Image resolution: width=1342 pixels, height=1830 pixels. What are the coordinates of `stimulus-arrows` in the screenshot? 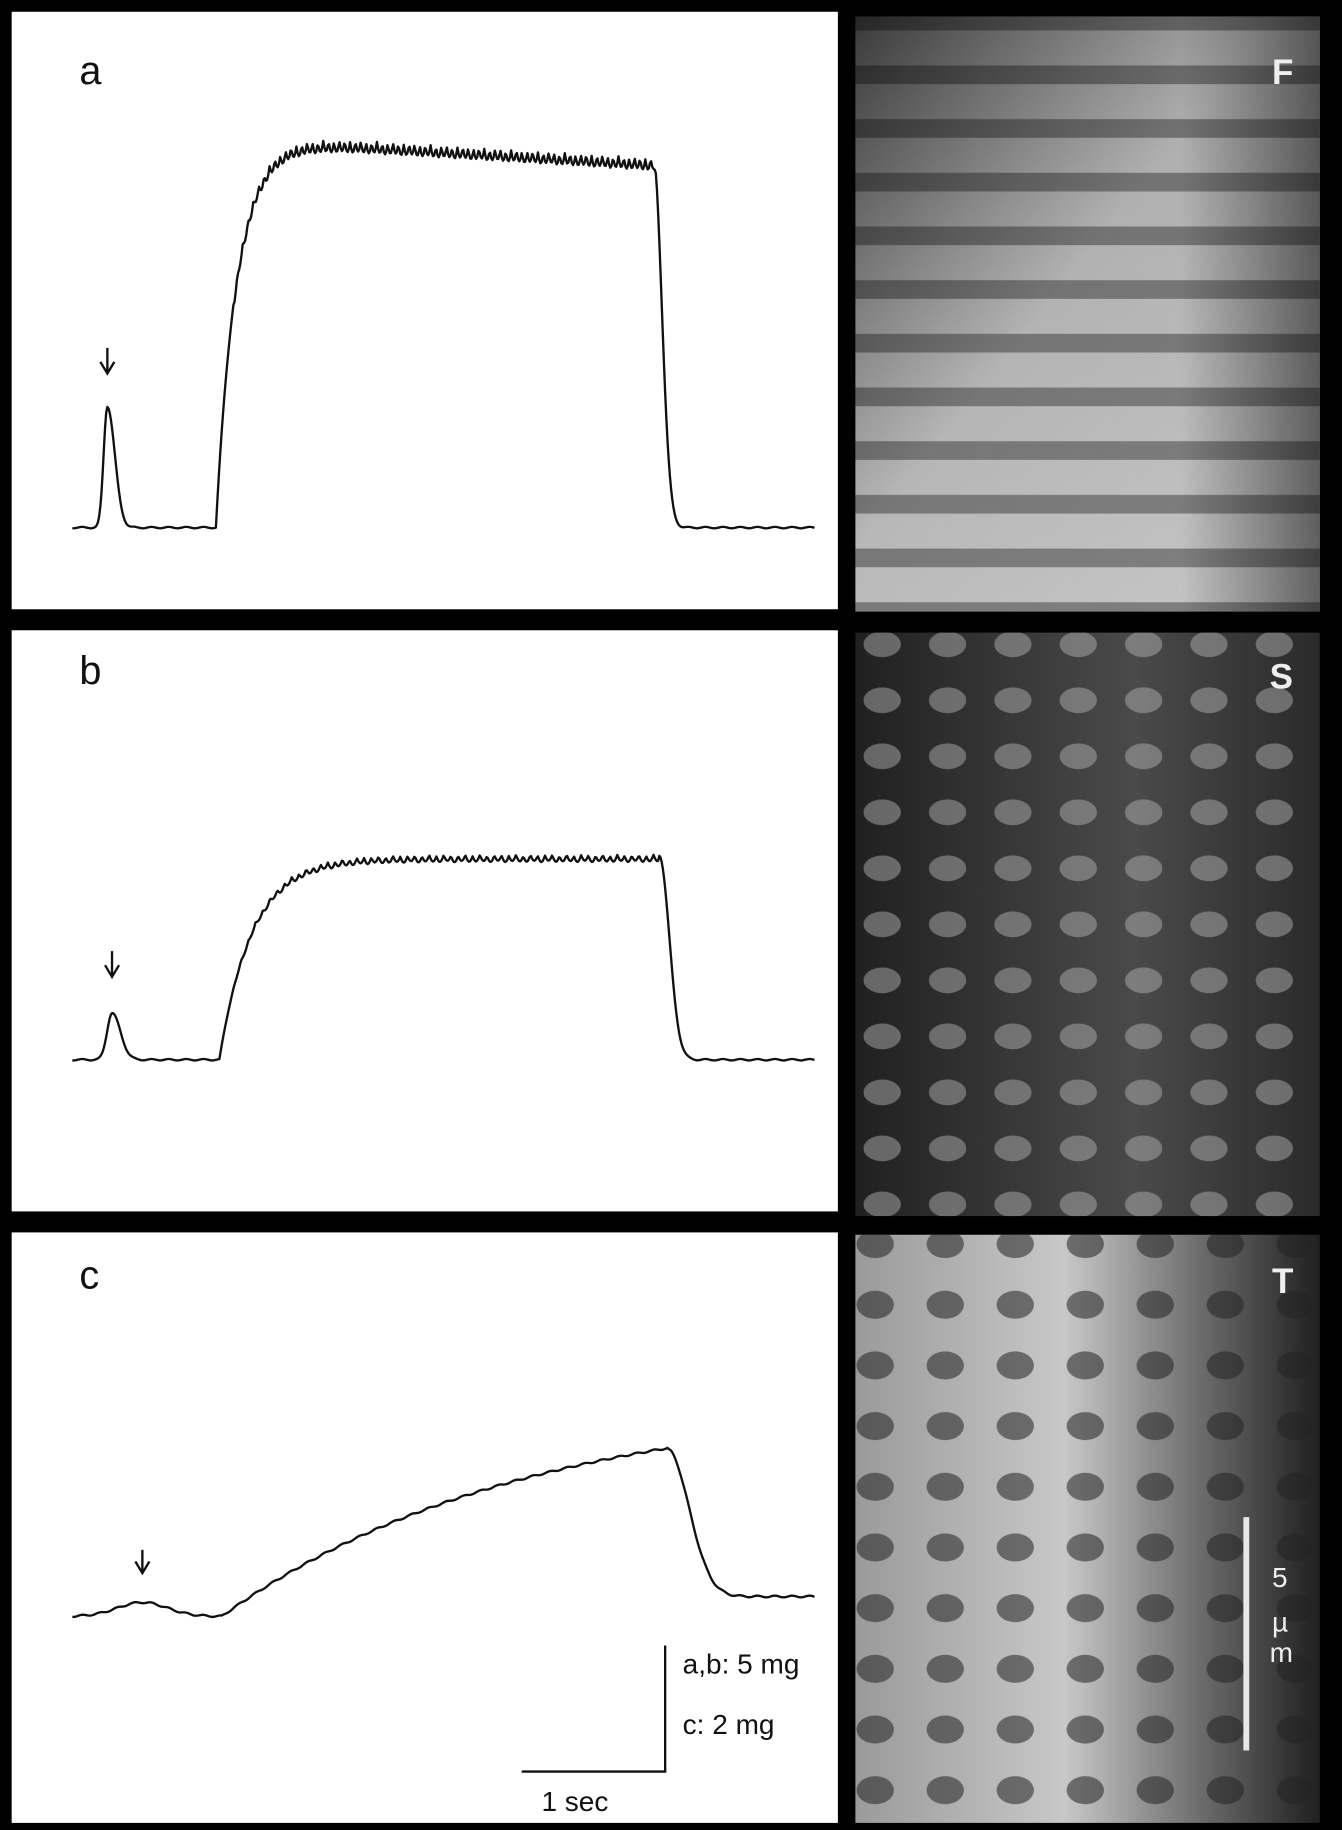 It's located at (125, 961).